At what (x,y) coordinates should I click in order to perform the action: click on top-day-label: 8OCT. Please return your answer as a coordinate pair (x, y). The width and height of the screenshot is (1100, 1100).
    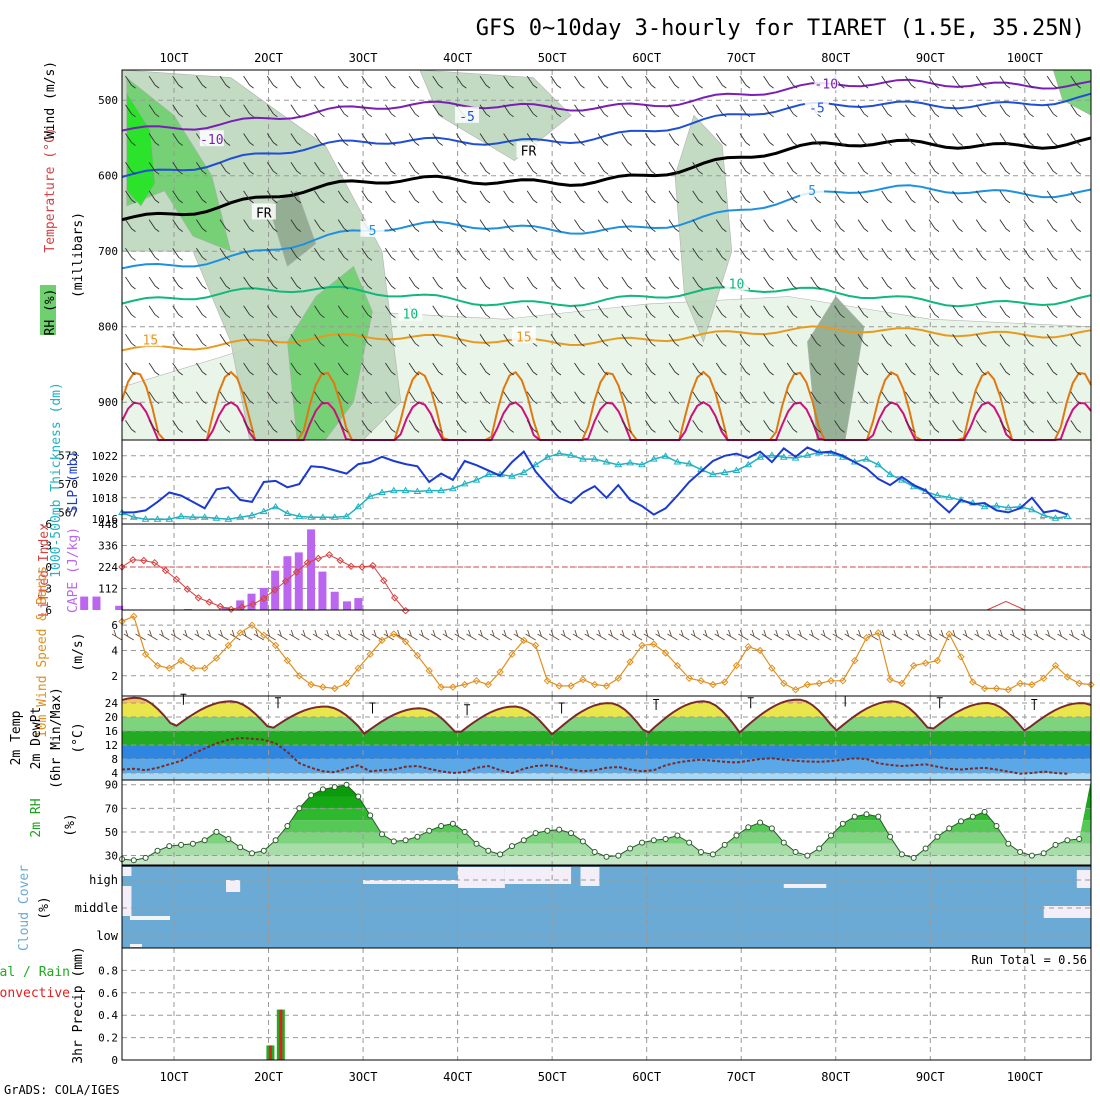
    Looking at the image, I should click on (835, 58).